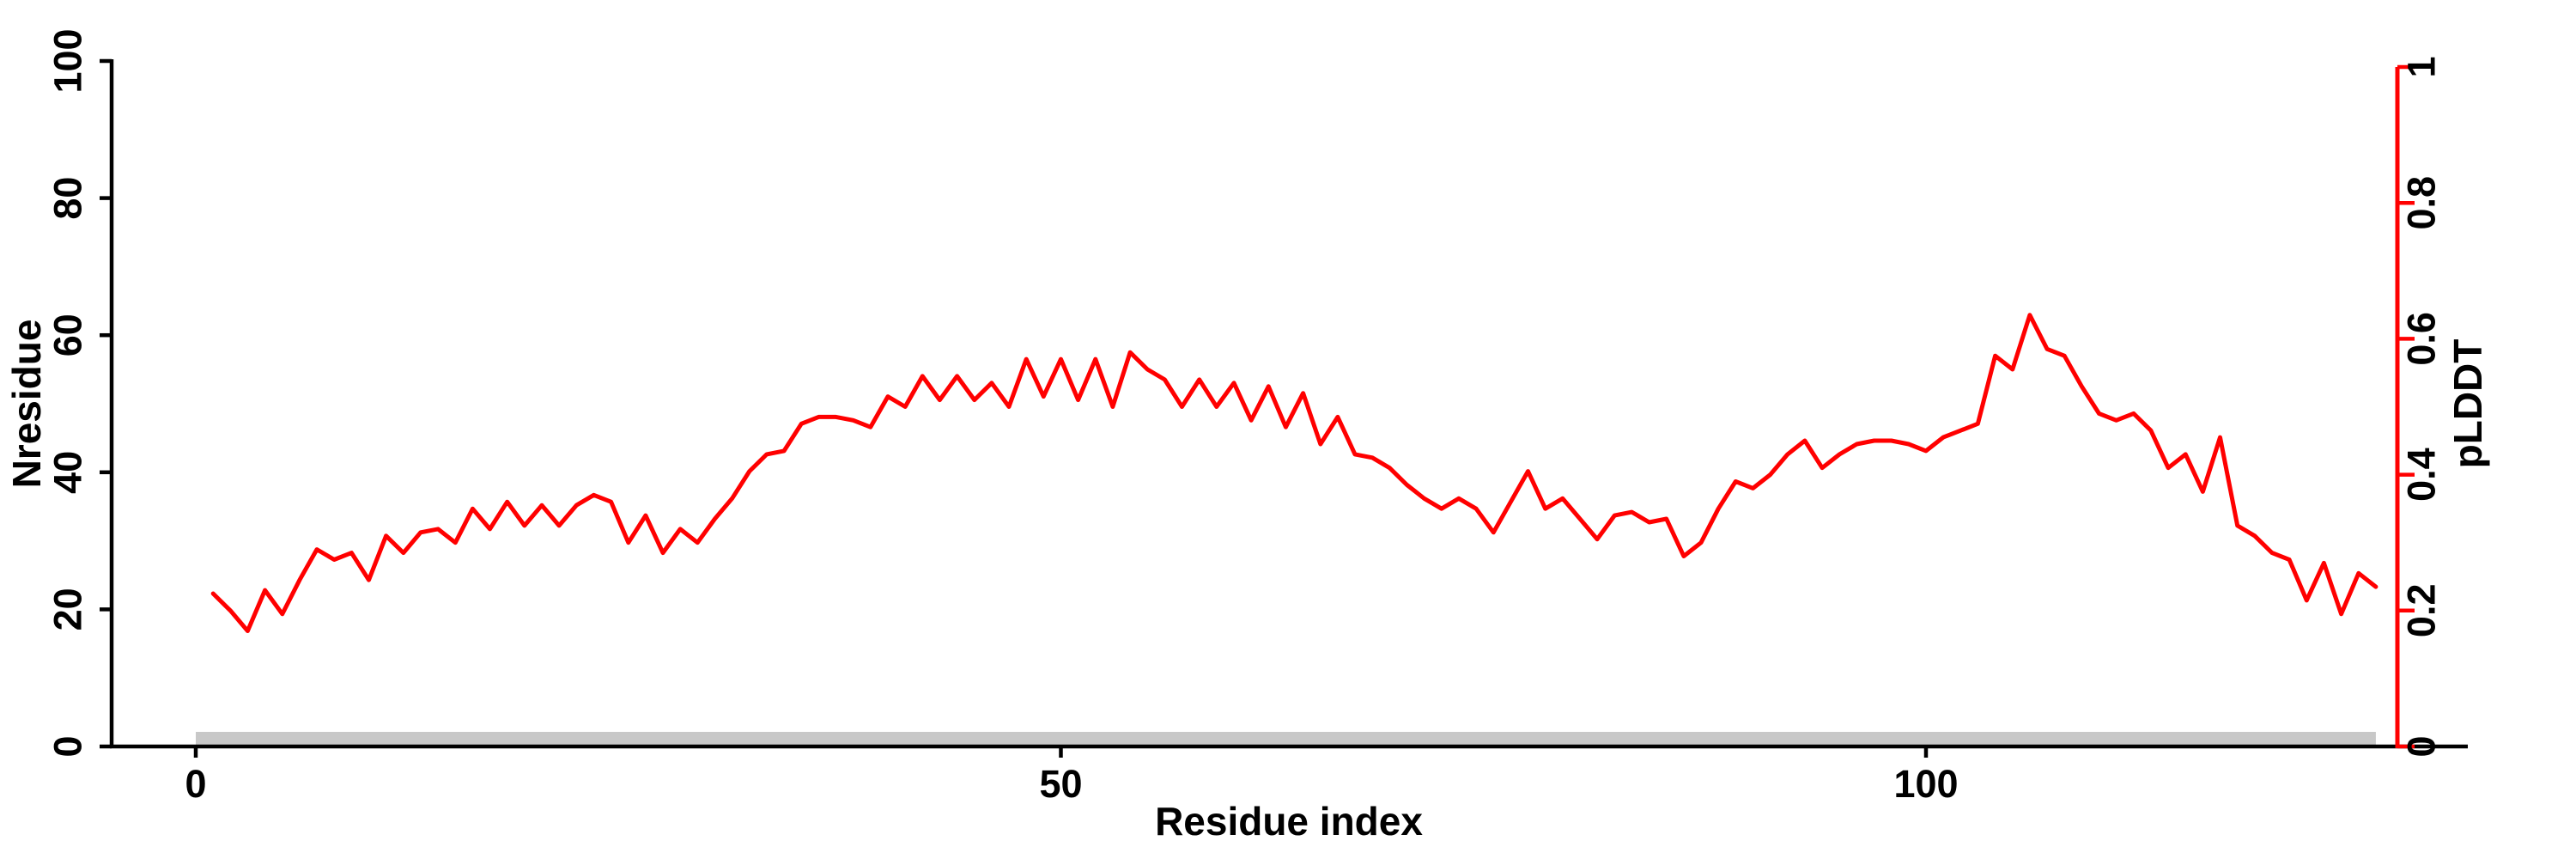 The width and height of the screenshot is (2576, 859). Describe the element at coordinates (2422, 339) in the screenshot. I see `right-axis-tick-label: 0.6` at that location.